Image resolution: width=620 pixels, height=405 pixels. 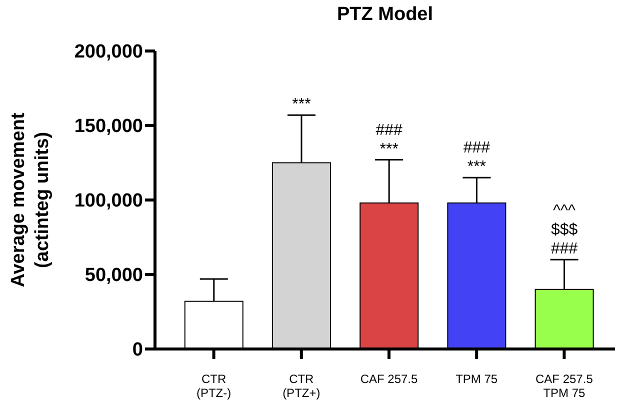 I want to click on y-tick-label: 0, so click(x=137, y=350).